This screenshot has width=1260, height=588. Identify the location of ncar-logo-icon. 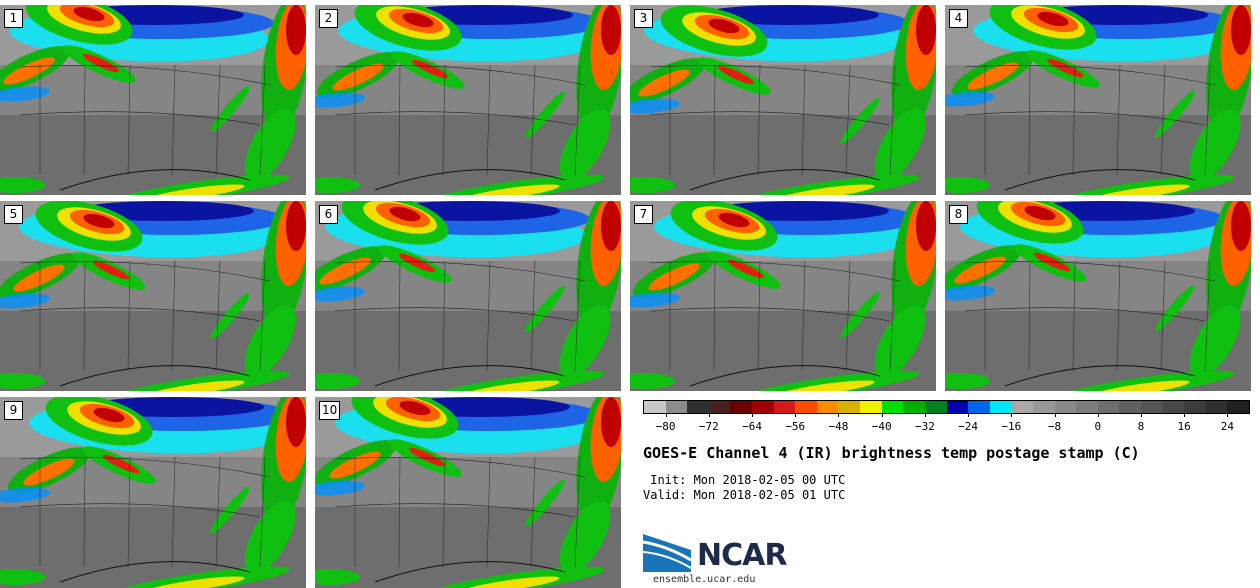
(667, 553).